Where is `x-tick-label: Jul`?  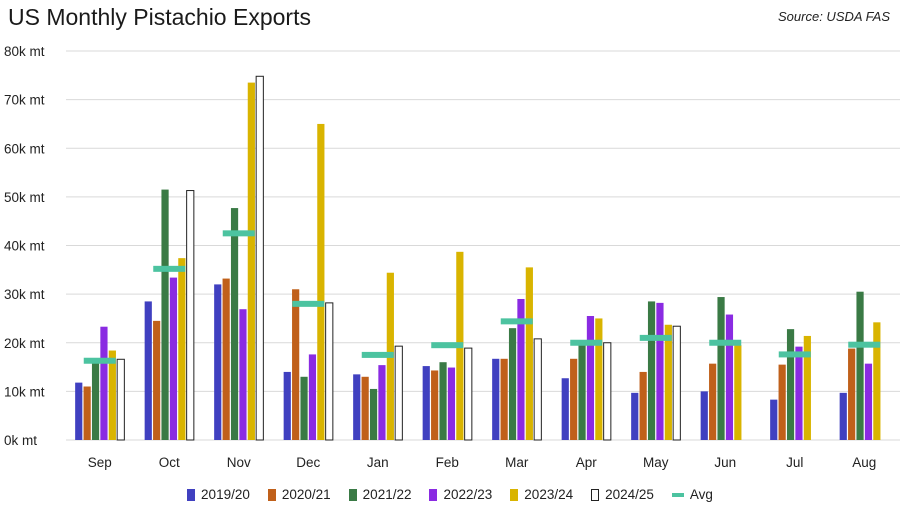
x-tick-label: Jul is located at coordinates (794, 462).